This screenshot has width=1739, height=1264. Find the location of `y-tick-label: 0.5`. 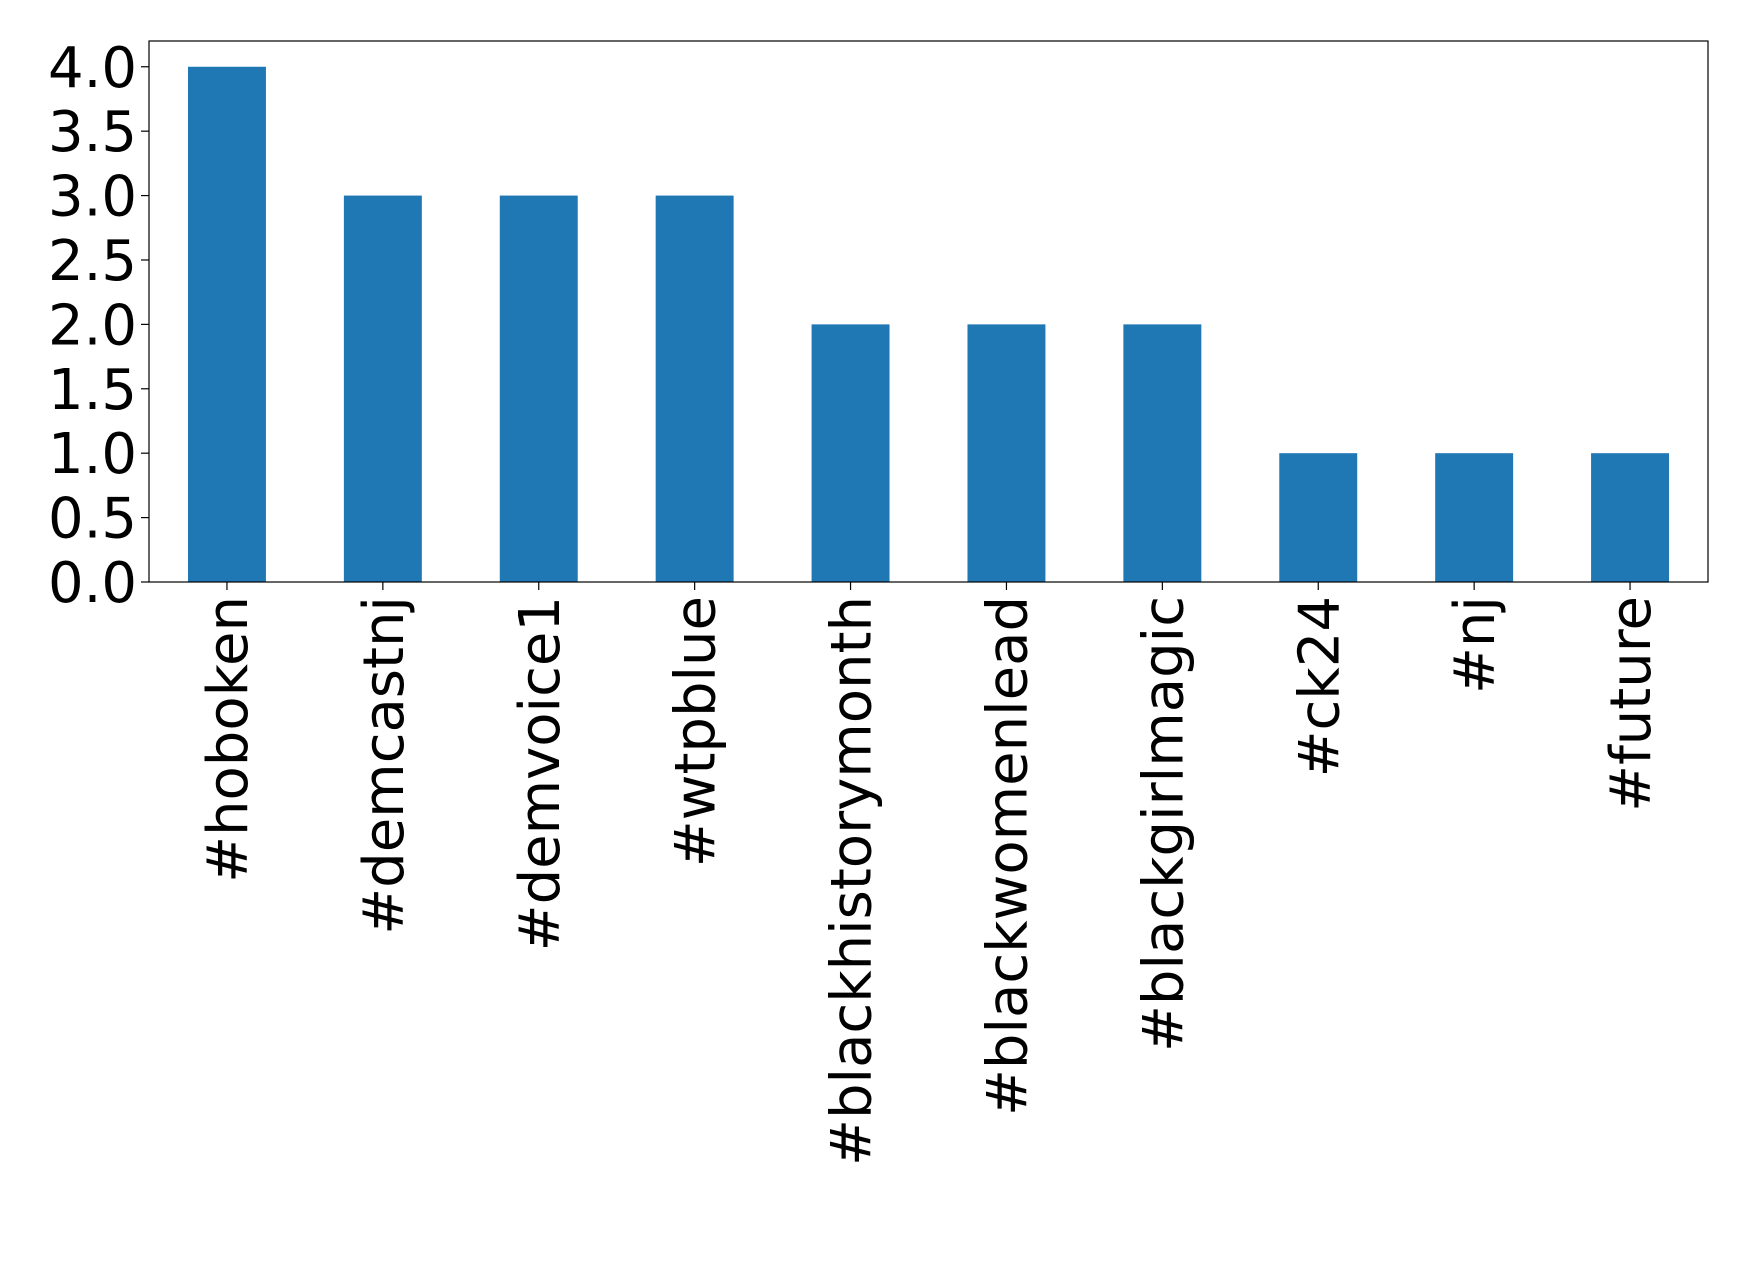

y-tick-label: 0.5 is located at coordinates (92, 519).